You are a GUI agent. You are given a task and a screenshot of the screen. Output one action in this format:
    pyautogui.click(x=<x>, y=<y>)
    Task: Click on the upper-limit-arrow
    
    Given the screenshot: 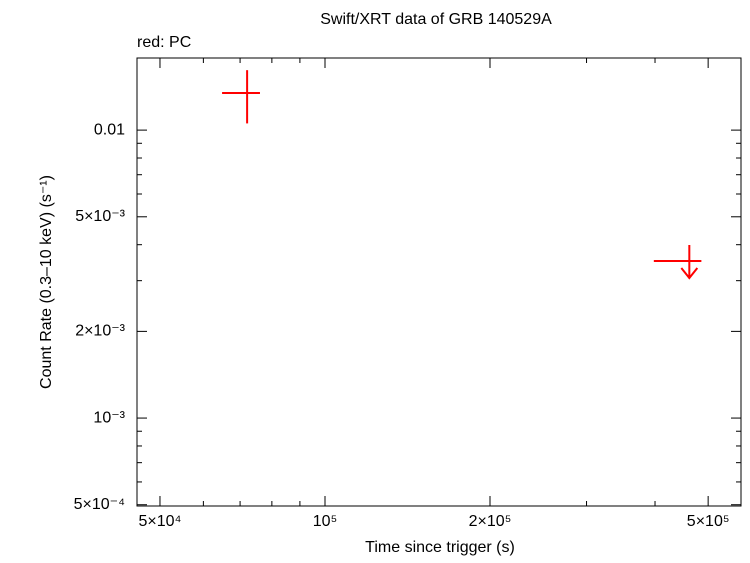 What is the action you would take?
    pyautogui.click(x=689, y=262)
    